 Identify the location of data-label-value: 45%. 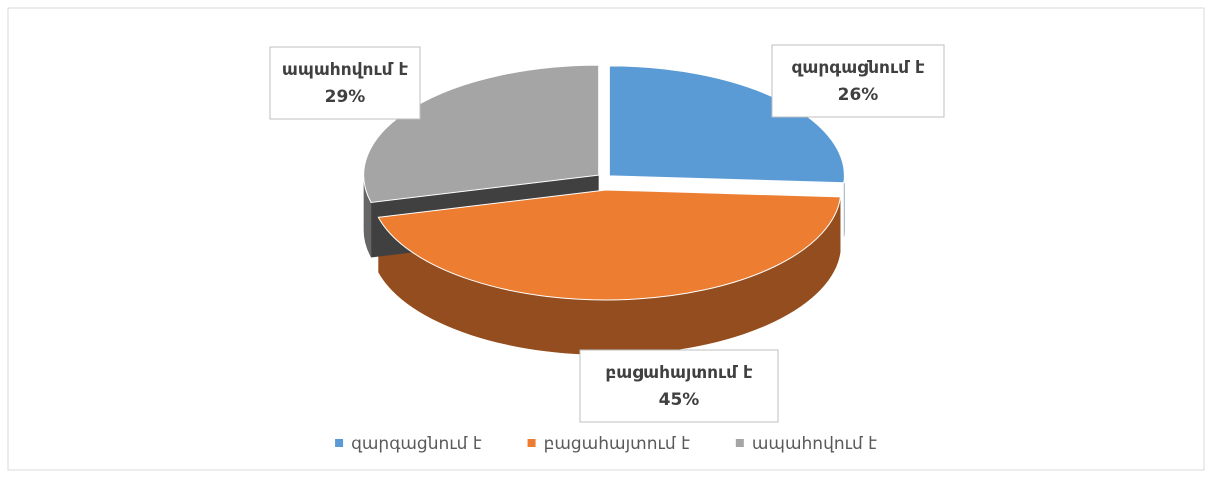
(679, 400).